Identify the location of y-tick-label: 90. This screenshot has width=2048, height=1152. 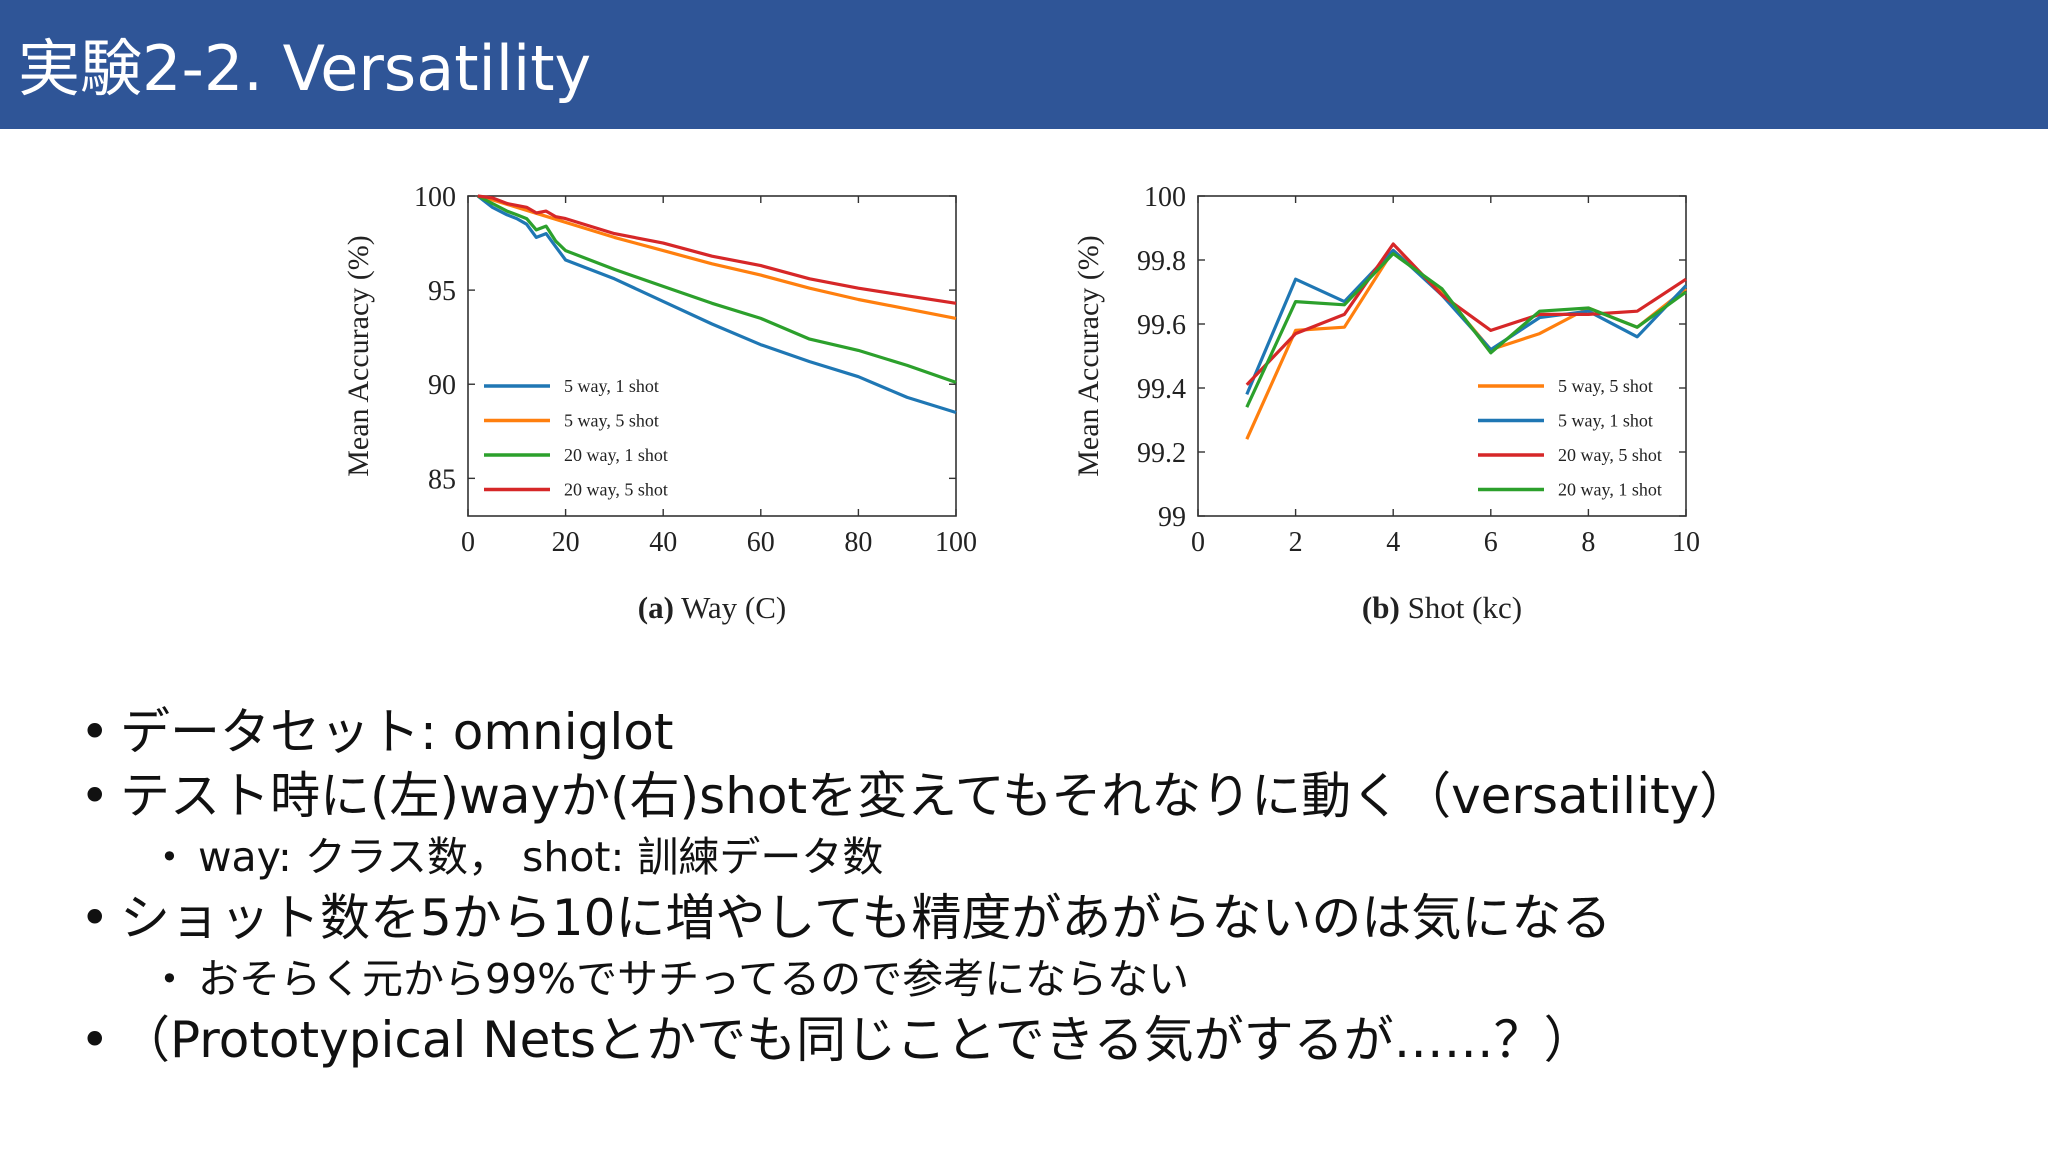
(442, 385).